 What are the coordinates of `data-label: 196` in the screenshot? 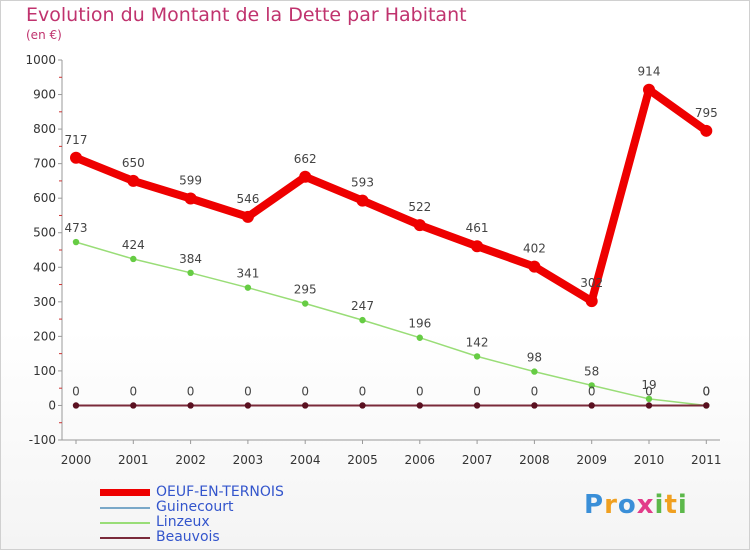 It's located at (419, 324).